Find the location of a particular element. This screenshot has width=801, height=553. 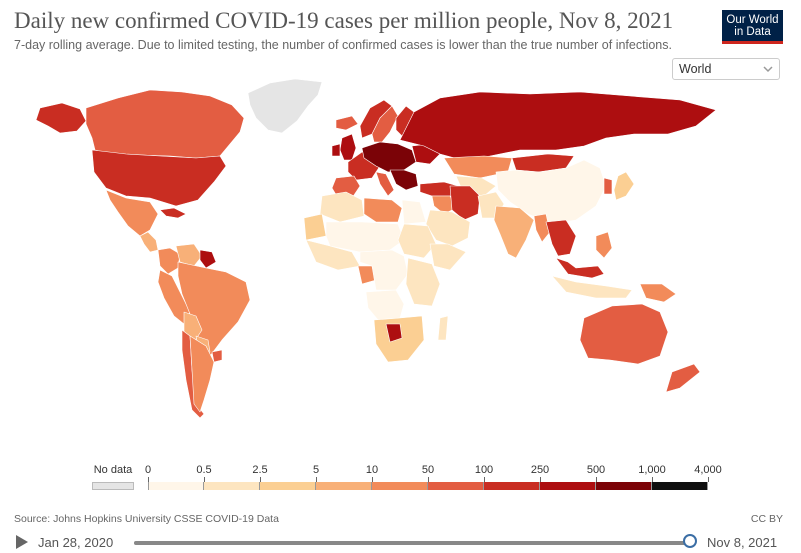

region-horn-of-africa is located at coordinates (448, 257).